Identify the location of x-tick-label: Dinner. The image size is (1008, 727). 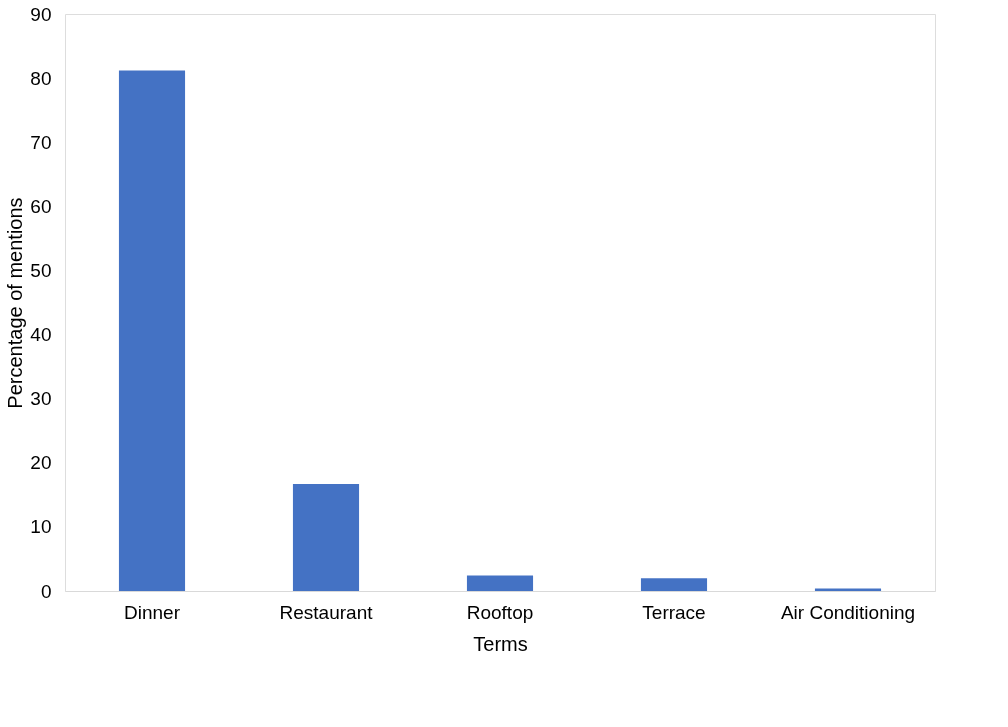
(152, 612).